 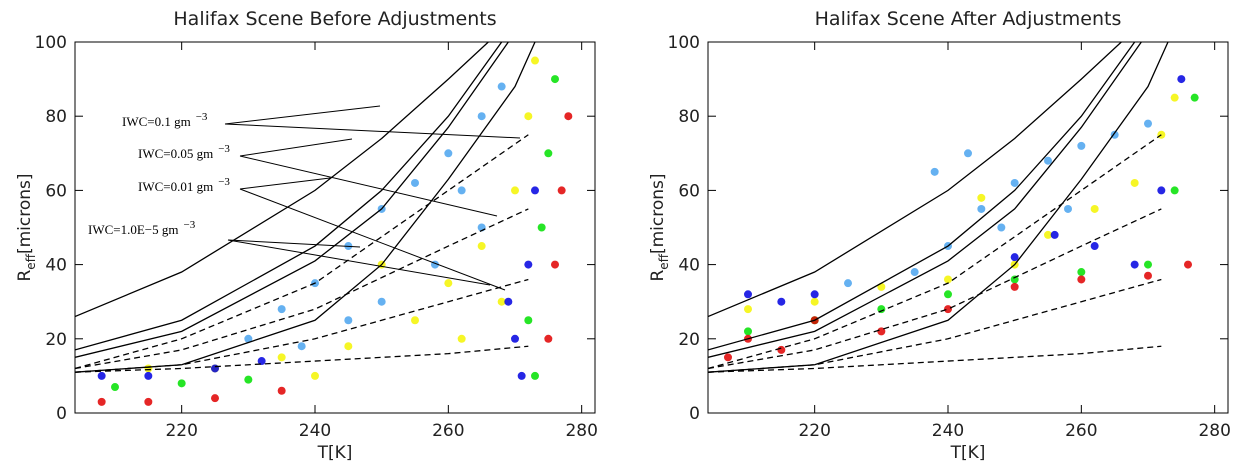 I want to click on y-tick-label: 0, so click(x=694, y=414).